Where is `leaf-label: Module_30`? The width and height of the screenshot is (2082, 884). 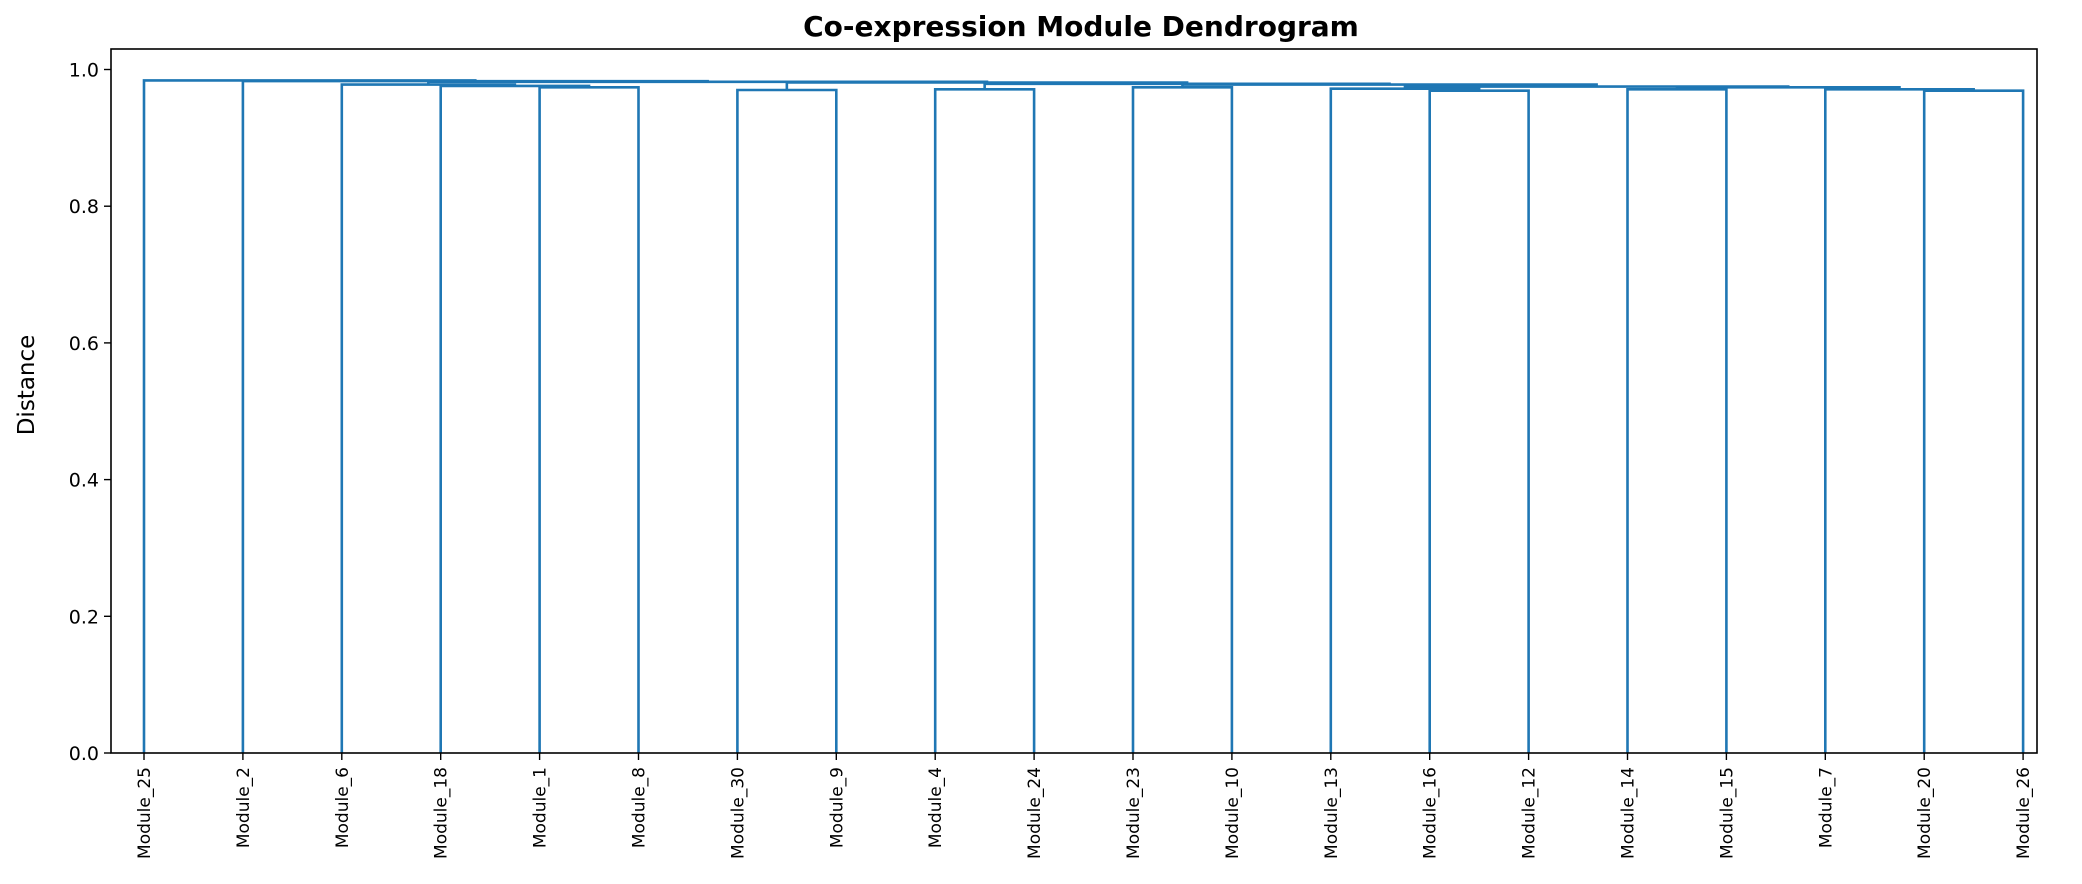 leaf-label: Module_30 is located at coordinates (738, 813).